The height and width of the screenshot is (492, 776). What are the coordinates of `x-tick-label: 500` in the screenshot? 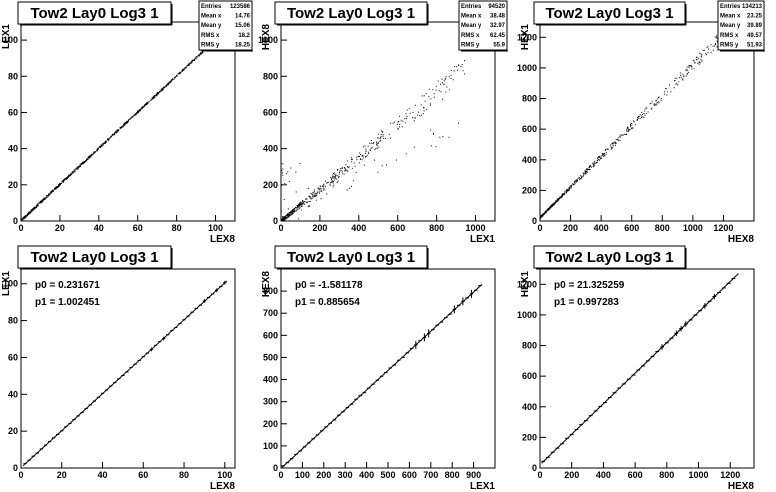 It's located at (387, 475).